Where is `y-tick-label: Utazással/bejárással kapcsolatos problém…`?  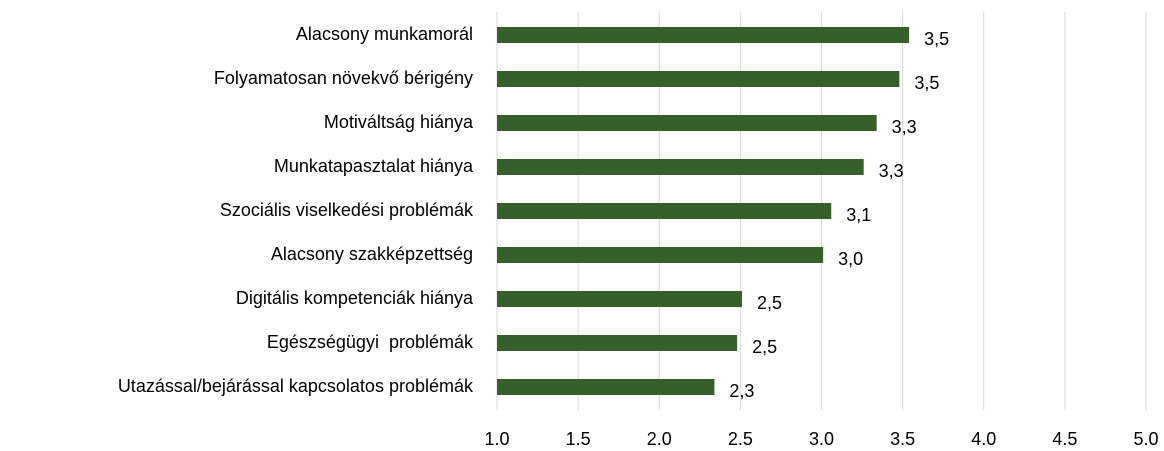 y-tick-label: Utazással/bejárással kapcsolatos problém… is located at coordinates (296, 386).